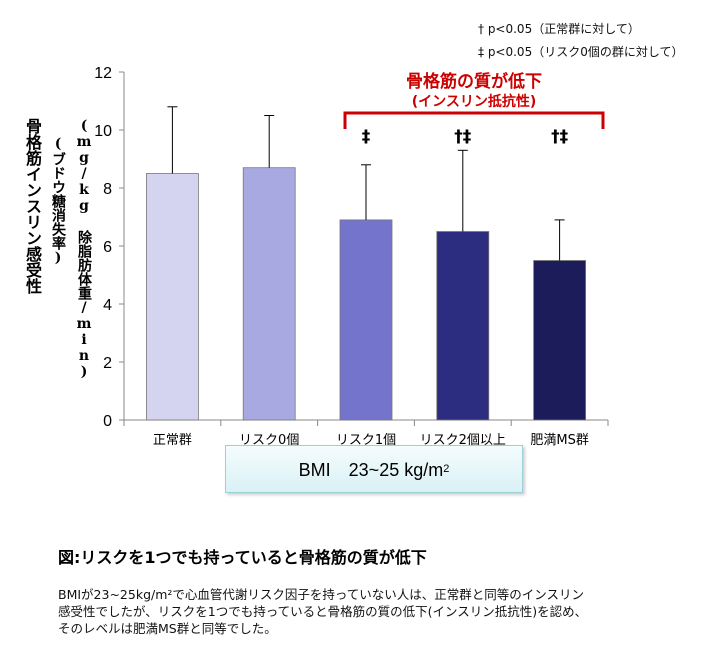 The image size is (720, 666). What do you see at coordinates (58, 201) in the screenshot?
I see `y-axis-label-line2: (ブドウ糖消失率)` at bounding box center [58, 201].